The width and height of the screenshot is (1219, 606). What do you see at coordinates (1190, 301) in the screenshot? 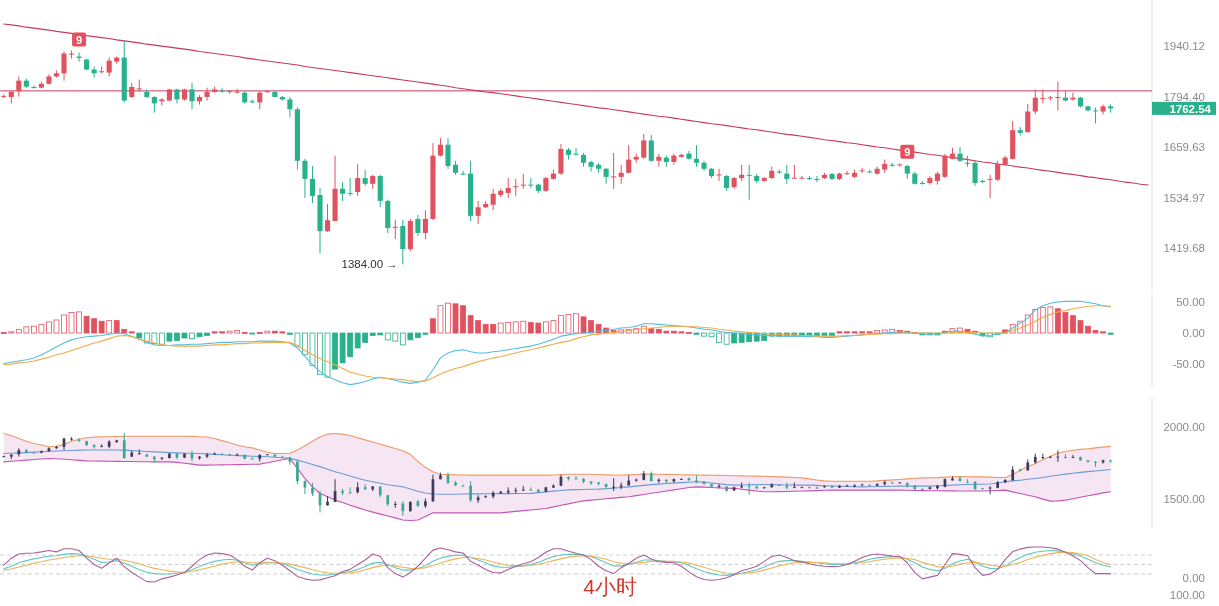
I see `tick-label: 50.00` at bounding box center [1190, 301].